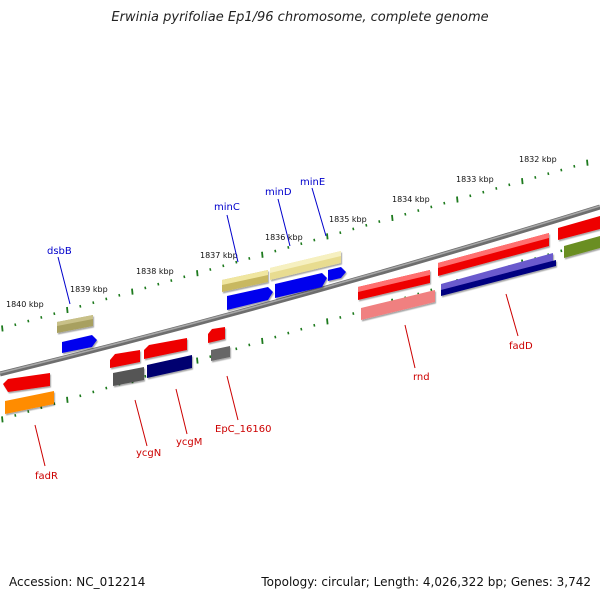  Describe the element at coordinates (64, 280) in the screenshot. I see `leader-dsbB` at that location.